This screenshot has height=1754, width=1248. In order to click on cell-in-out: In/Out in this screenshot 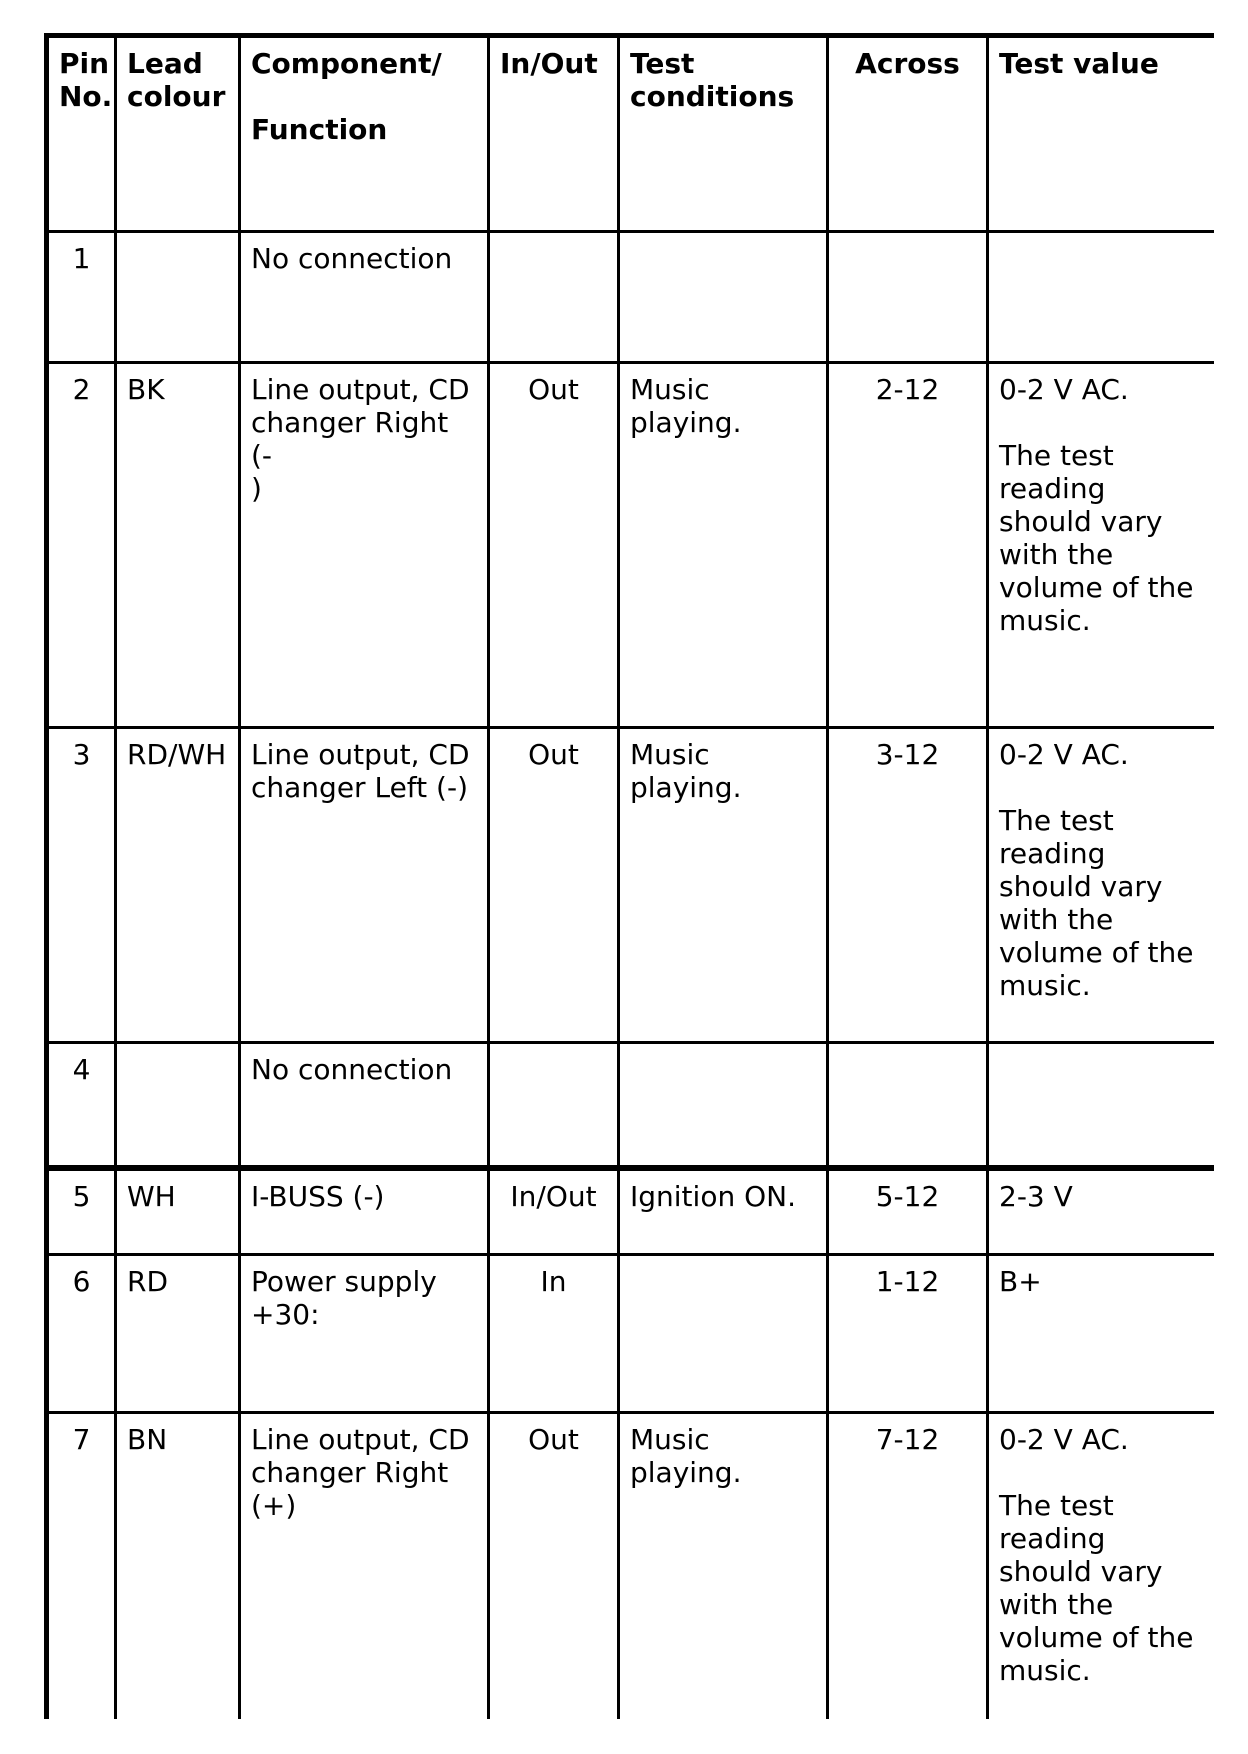, I will do `click(553, 1211)`.